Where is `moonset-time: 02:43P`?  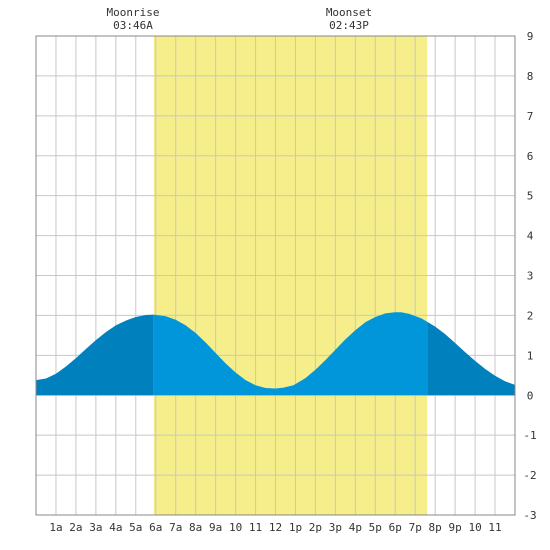 moonset-time: 02:43P is located at coordinates (349, 25).